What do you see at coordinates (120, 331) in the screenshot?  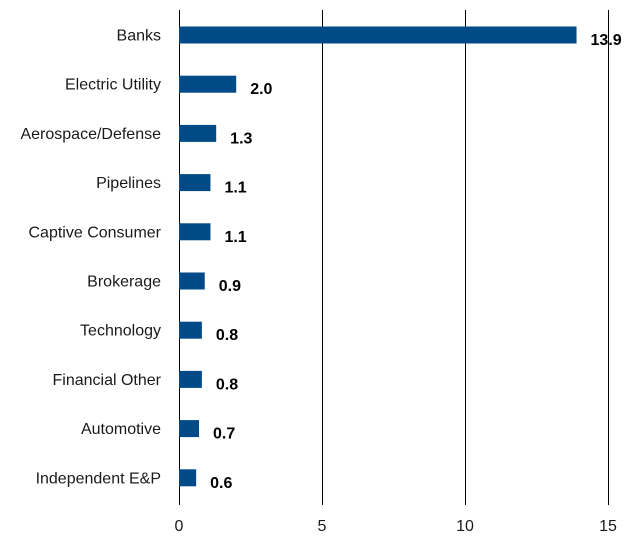 I see `category-label: Technology` at bounding box center [120, 331].